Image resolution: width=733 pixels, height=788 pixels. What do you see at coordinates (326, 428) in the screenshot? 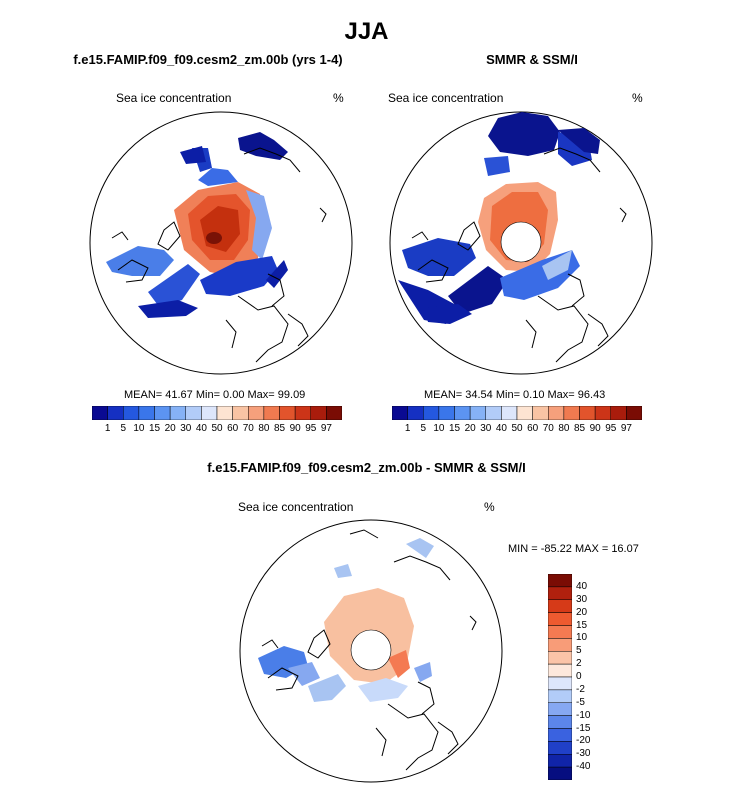
I see `panel-1-colorbar-label: 97` at bounding box center [326, 428].